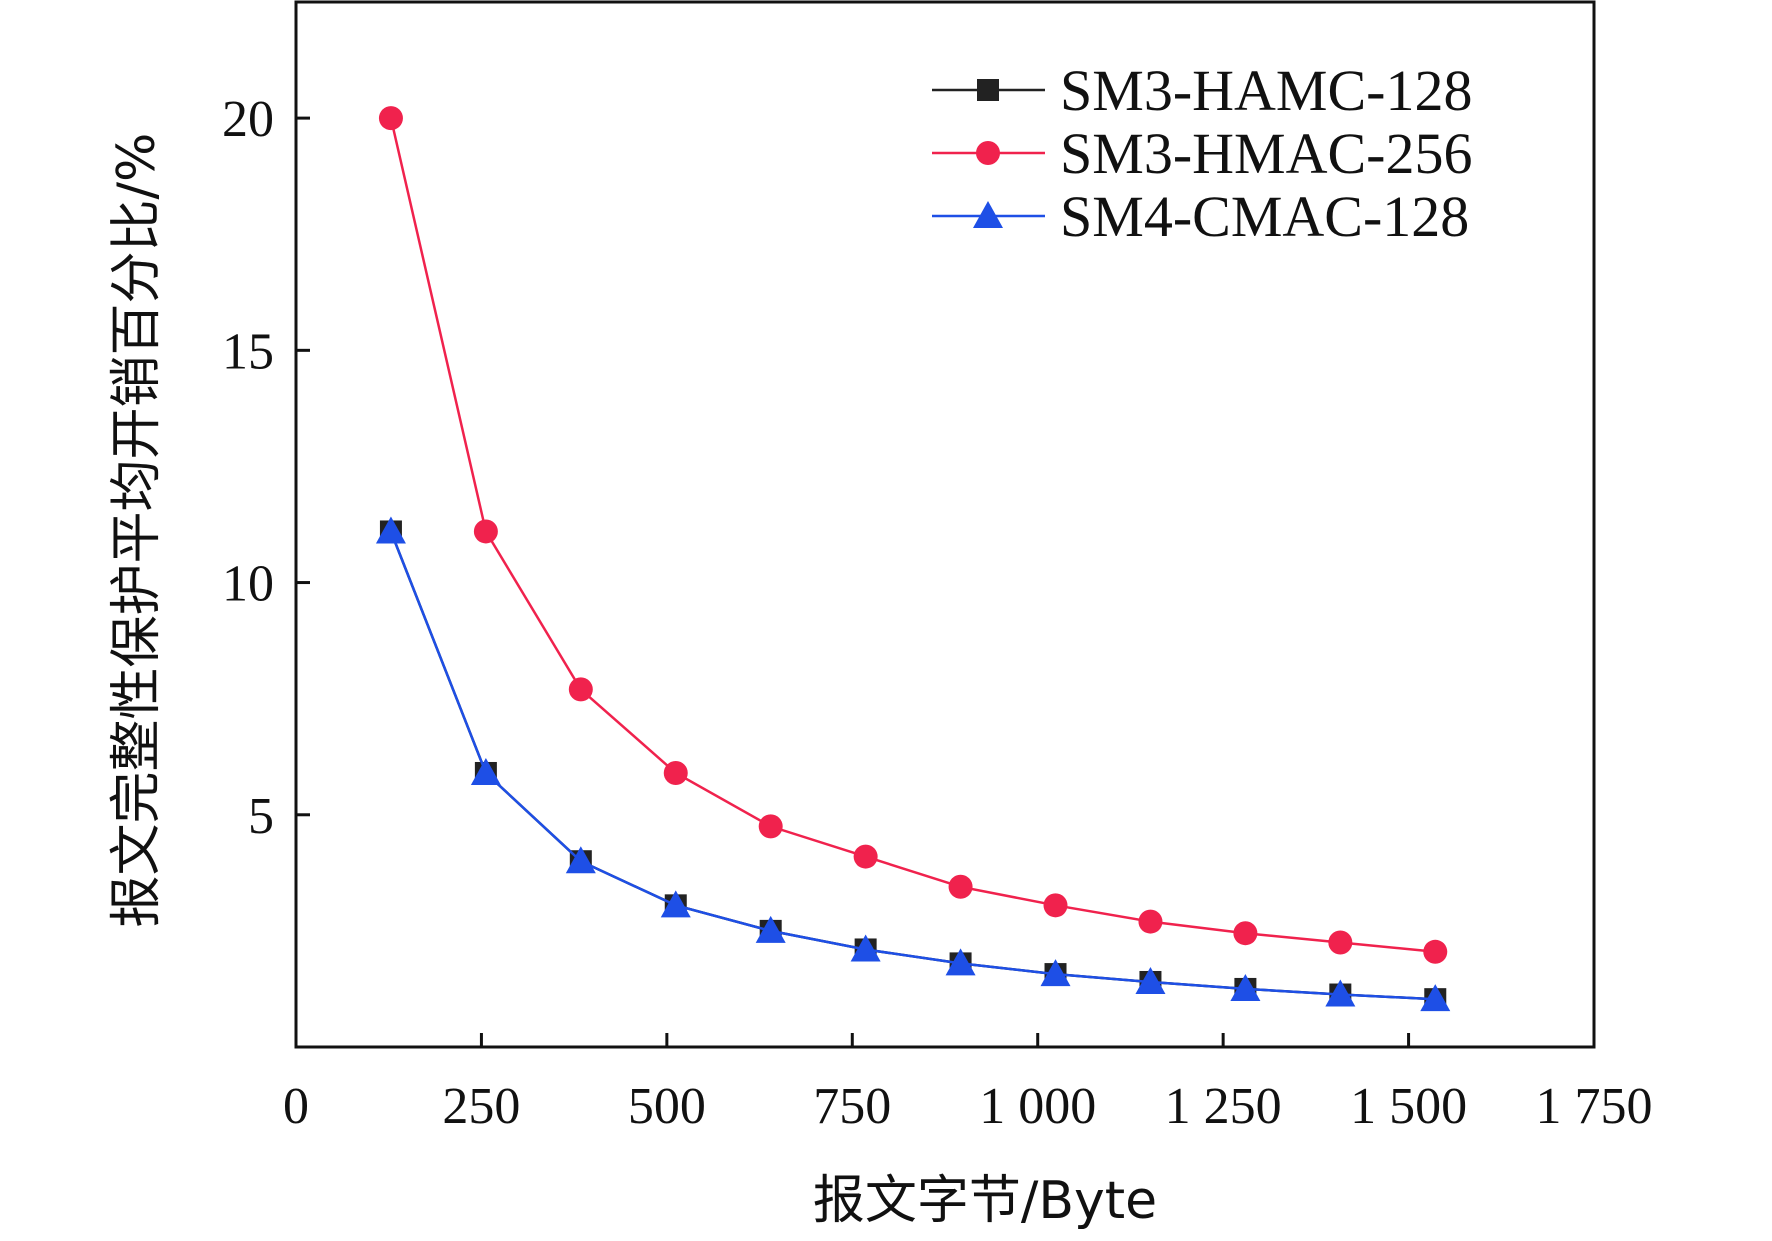  I want to click on legend-label: SM3-HMAC-256, so click(1266, 153).